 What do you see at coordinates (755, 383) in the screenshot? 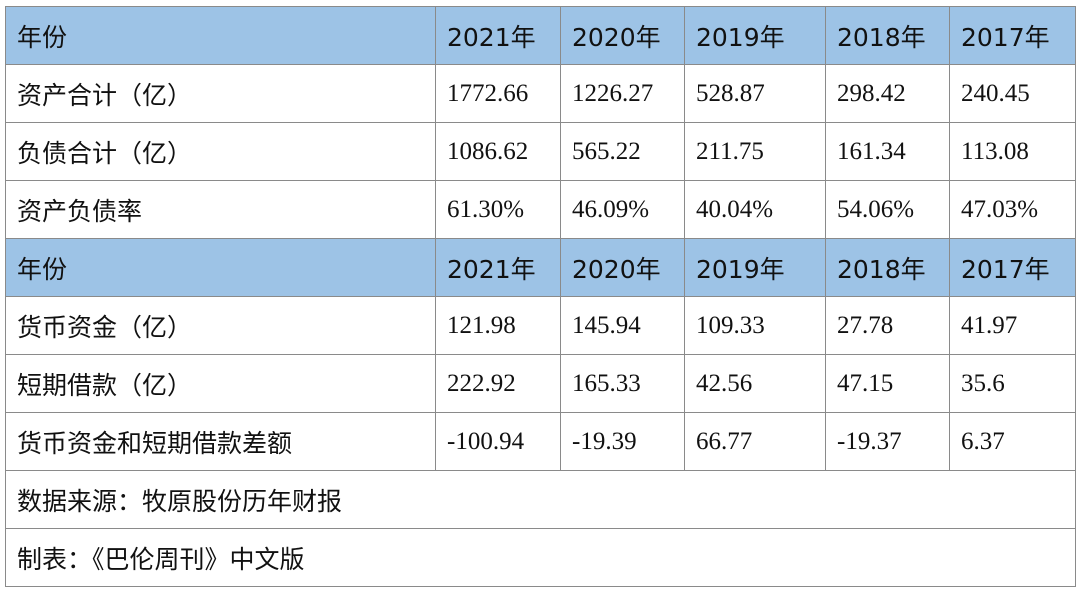
I see `cell-value: 42.56` at bounding box center [755, 383].